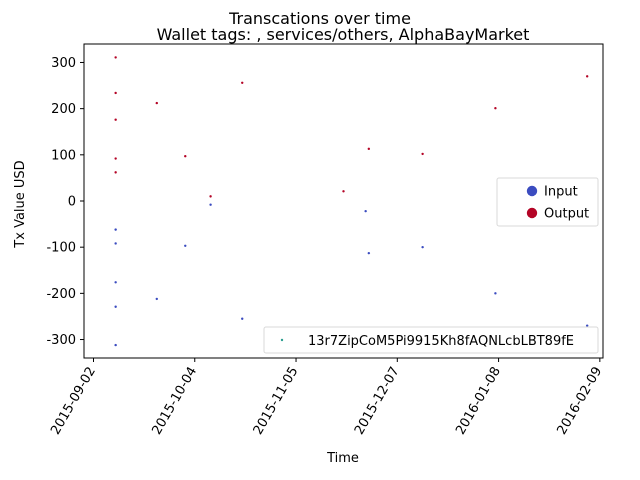 The height and width of the screenshot is (480, 640). Describe the element at coordinates (377, 401) in the screenshot. I see `x-tick-label: 2015-12-07` at that location.